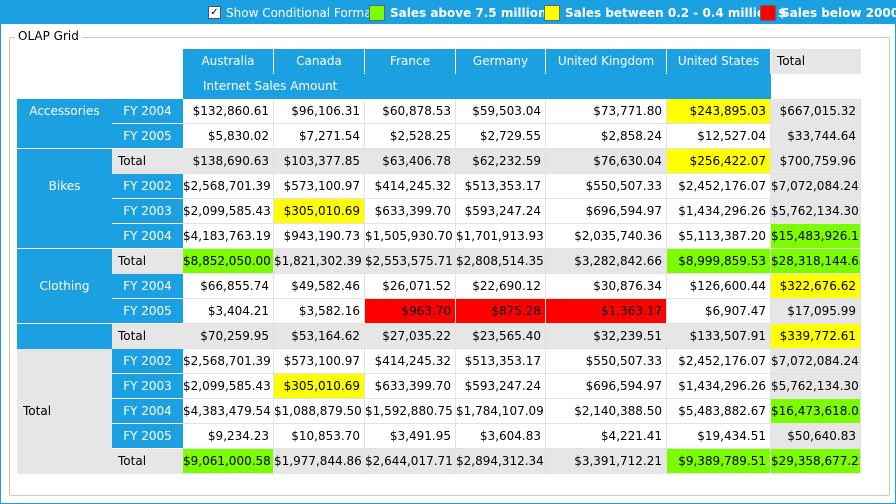  Describe the element at coordinates (719, 261) in the screenshot. I see `subtotal-cell: $8,999,859.53` at that location.